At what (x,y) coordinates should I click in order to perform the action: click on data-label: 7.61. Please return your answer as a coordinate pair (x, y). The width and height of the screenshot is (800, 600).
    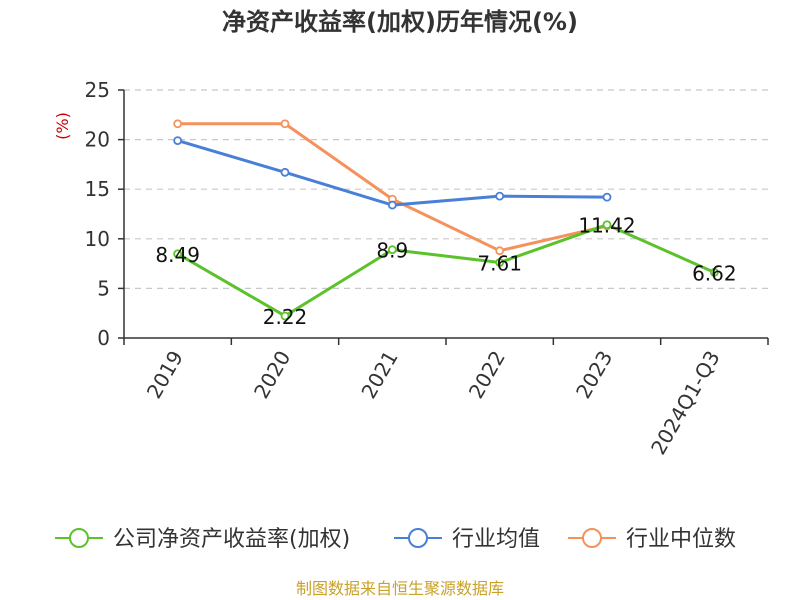
    Looking at the image, I should click on (499, 264).